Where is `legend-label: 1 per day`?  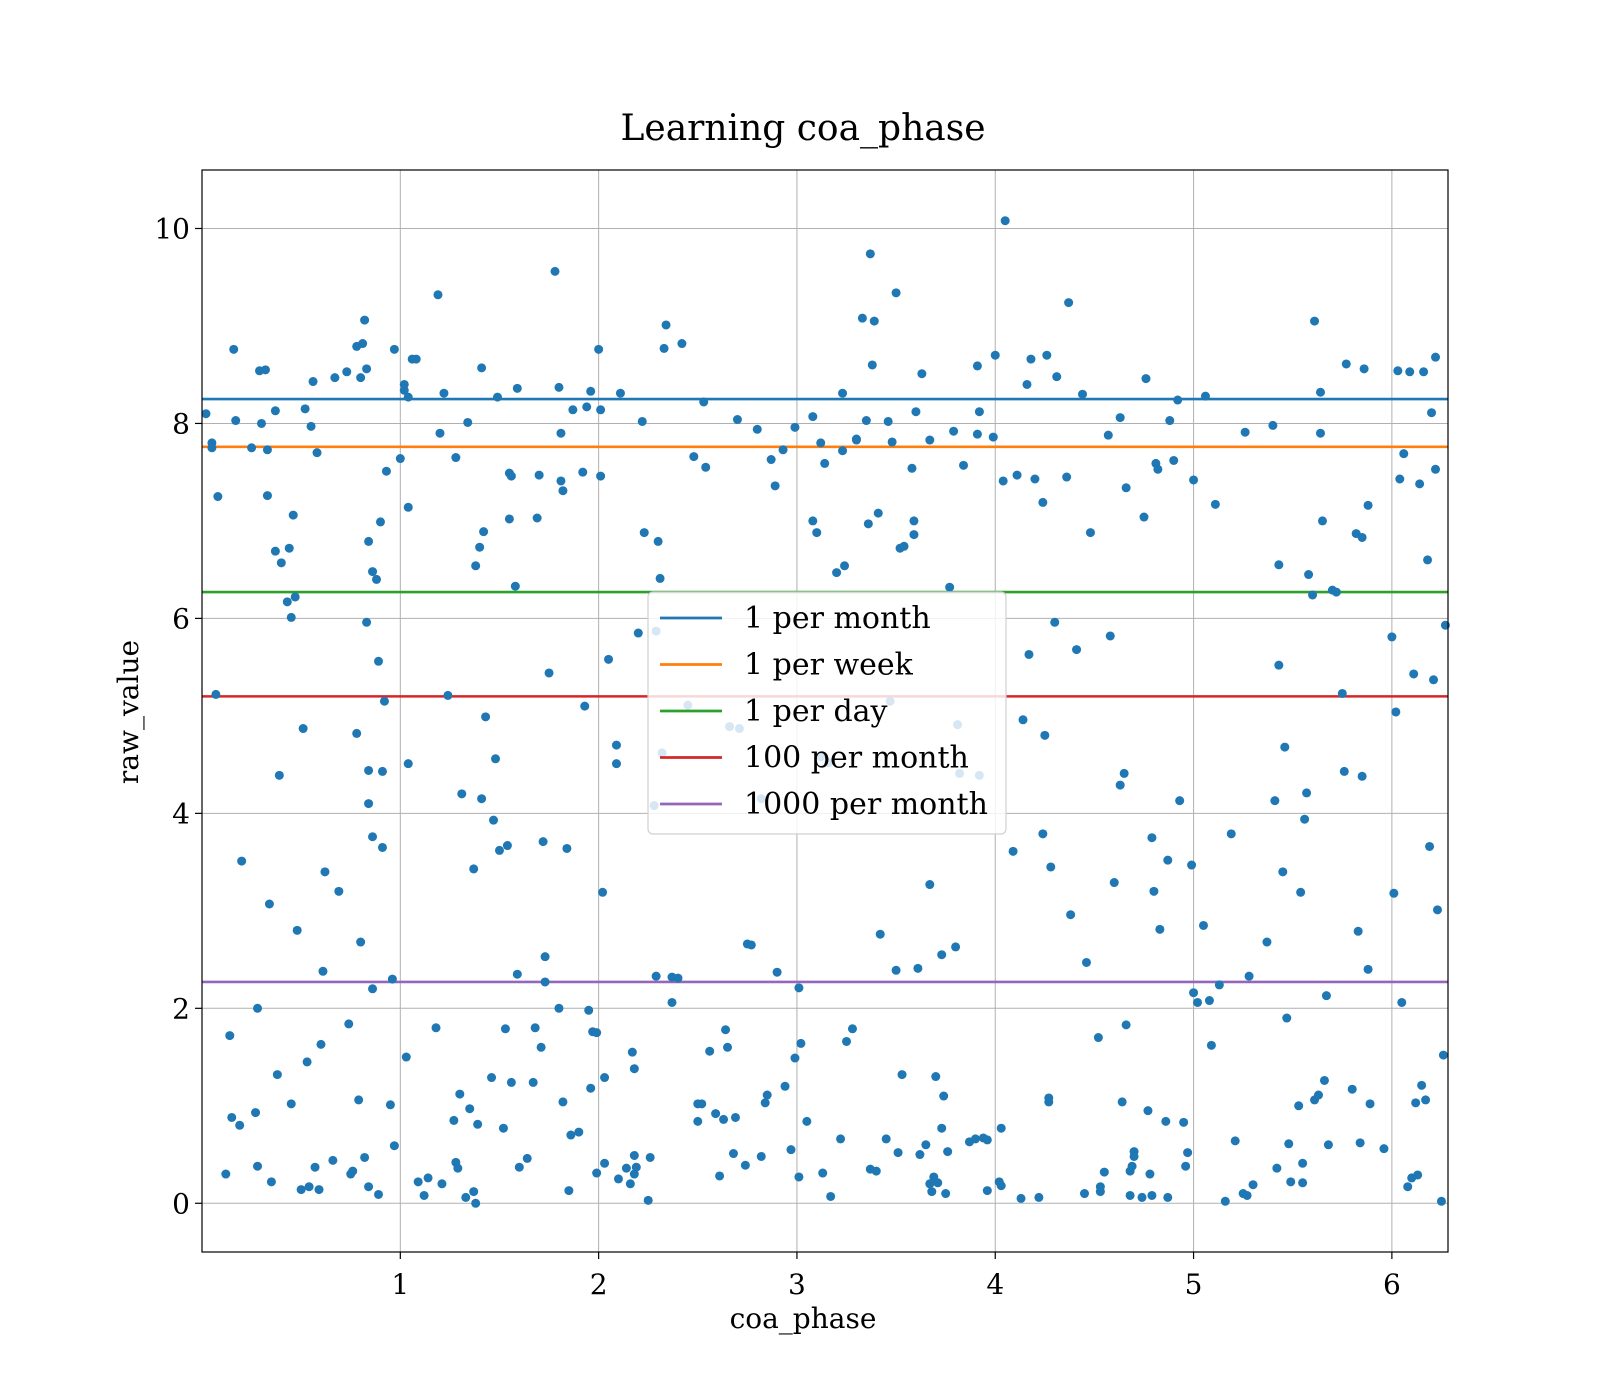
legend-label: 1 per day is located at coordinates (816, 711).